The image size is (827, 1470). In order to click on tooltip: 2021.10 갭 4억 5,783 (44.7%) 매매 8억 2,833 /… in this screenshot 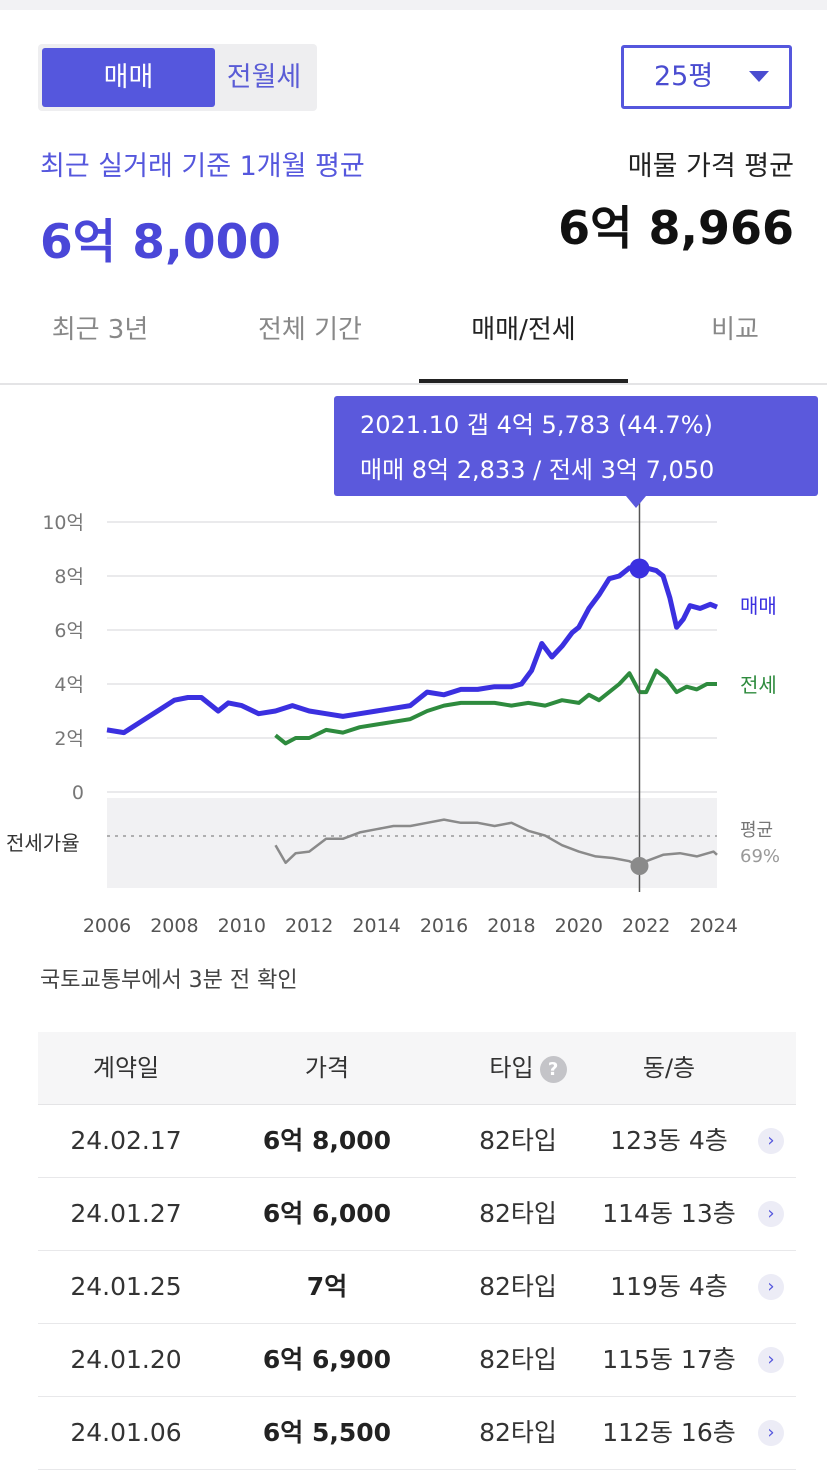, I will do `click(576, 452)`.